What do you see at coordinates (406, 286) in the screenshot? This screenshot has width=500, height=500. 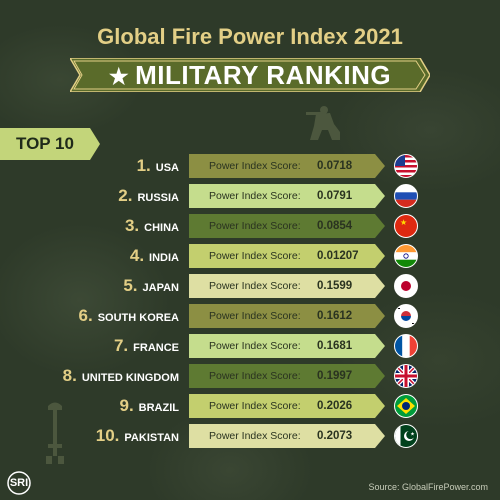 I see `japan-flag-icon` at bounding box center [406, 286].